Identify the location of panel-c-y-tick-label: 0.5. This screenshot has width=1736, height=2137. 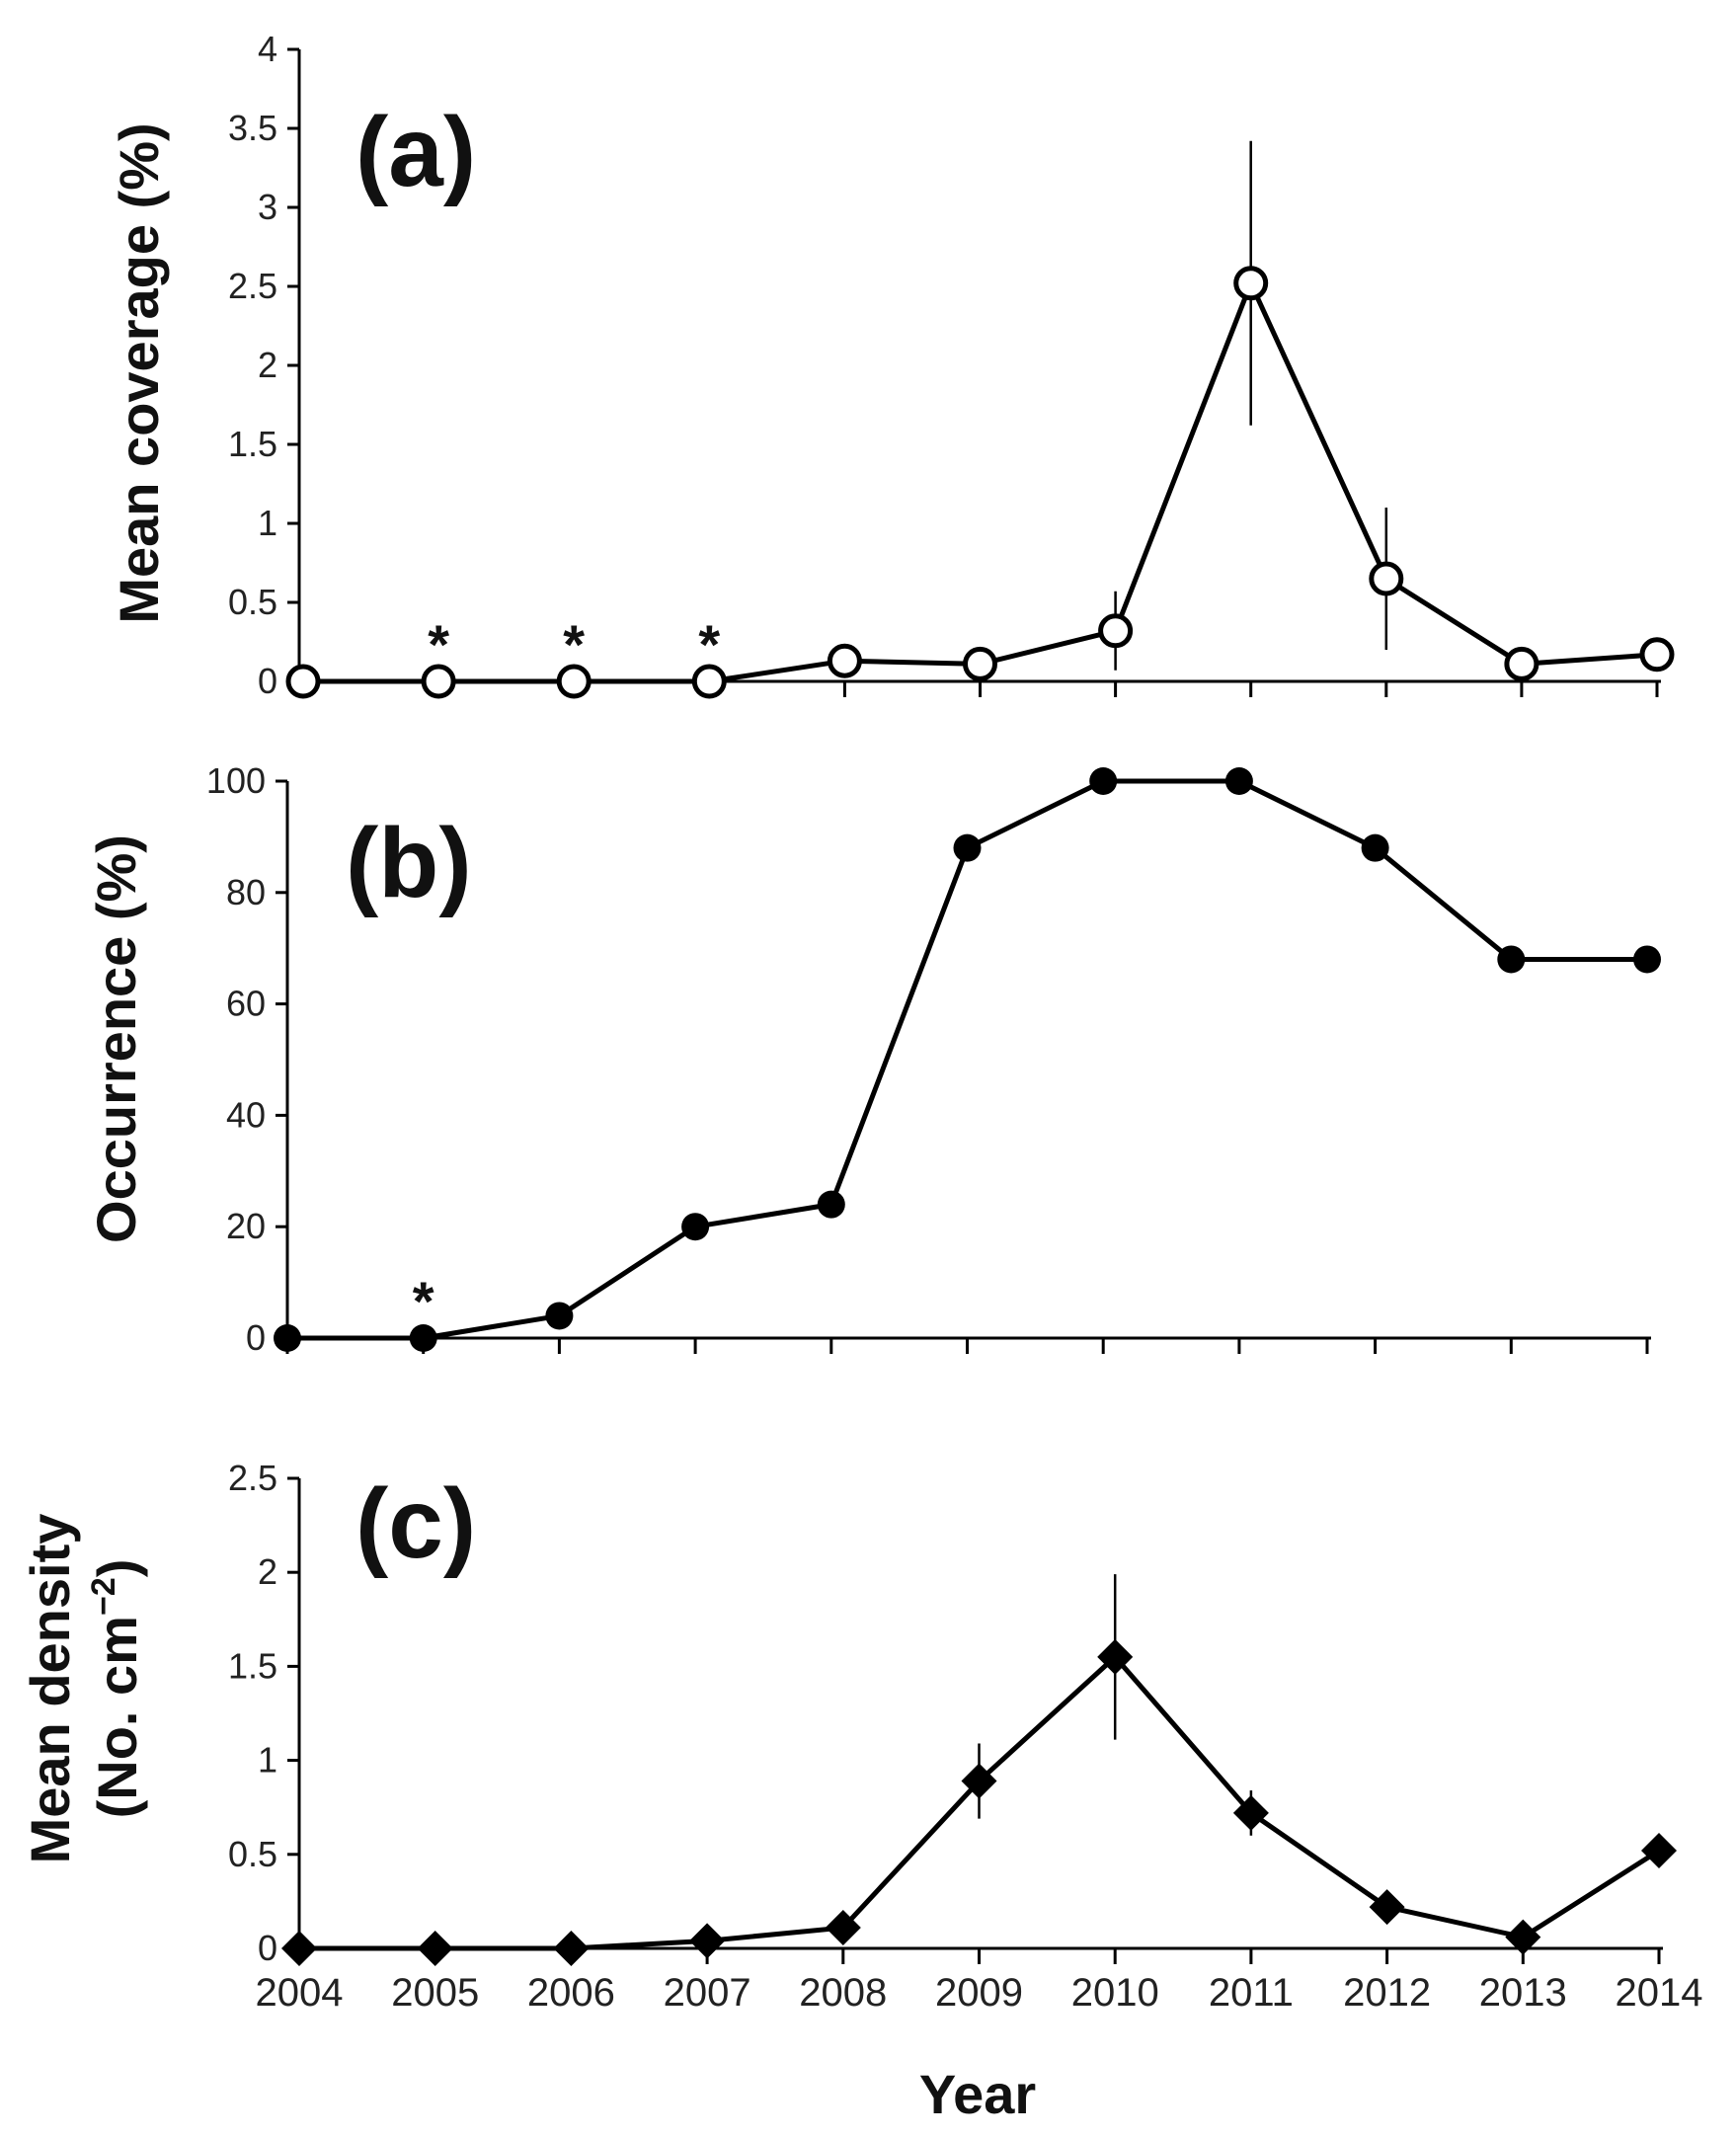
(253, 1854).